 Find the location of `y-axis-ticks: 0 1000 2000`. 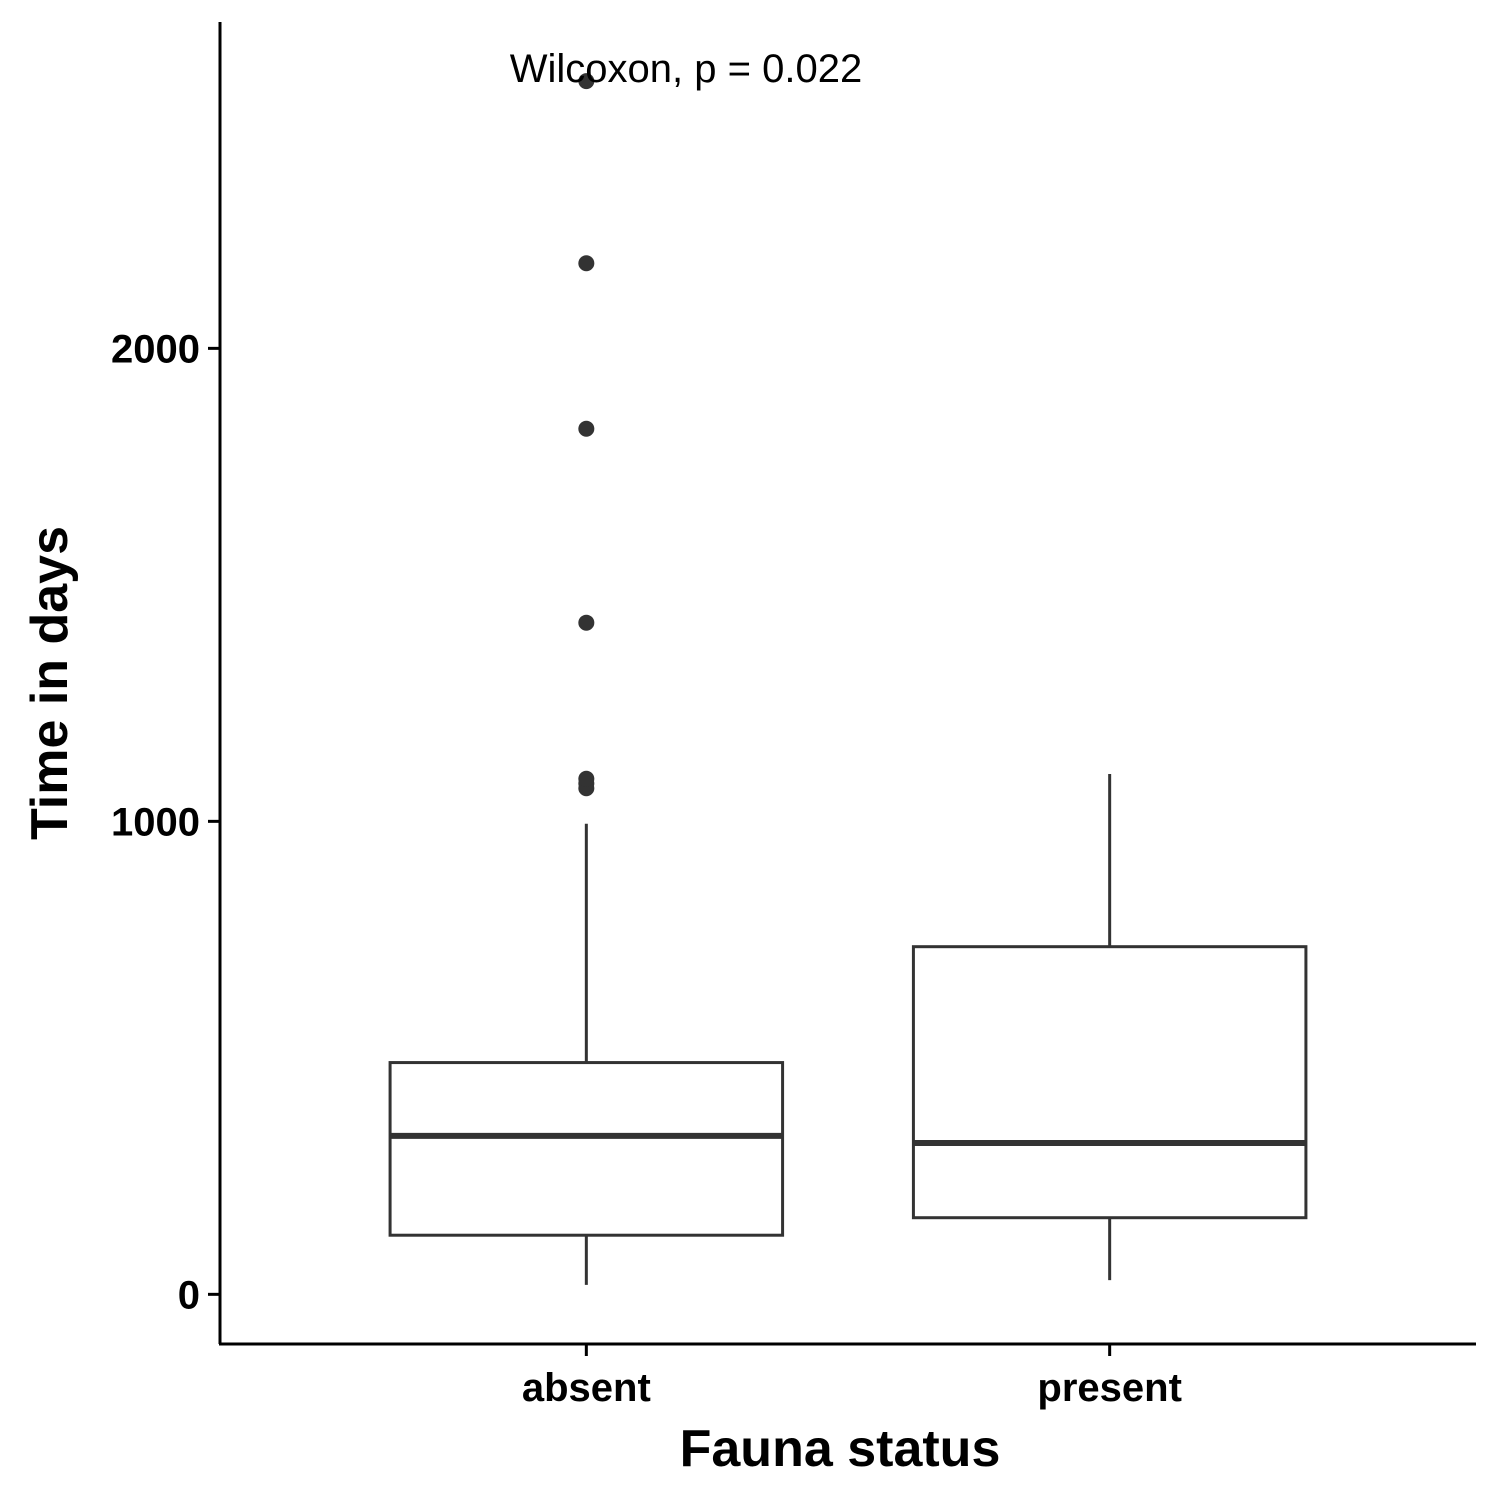

y-axis-ticks: 0 1000 2000 is located at coordinates (165, 822).